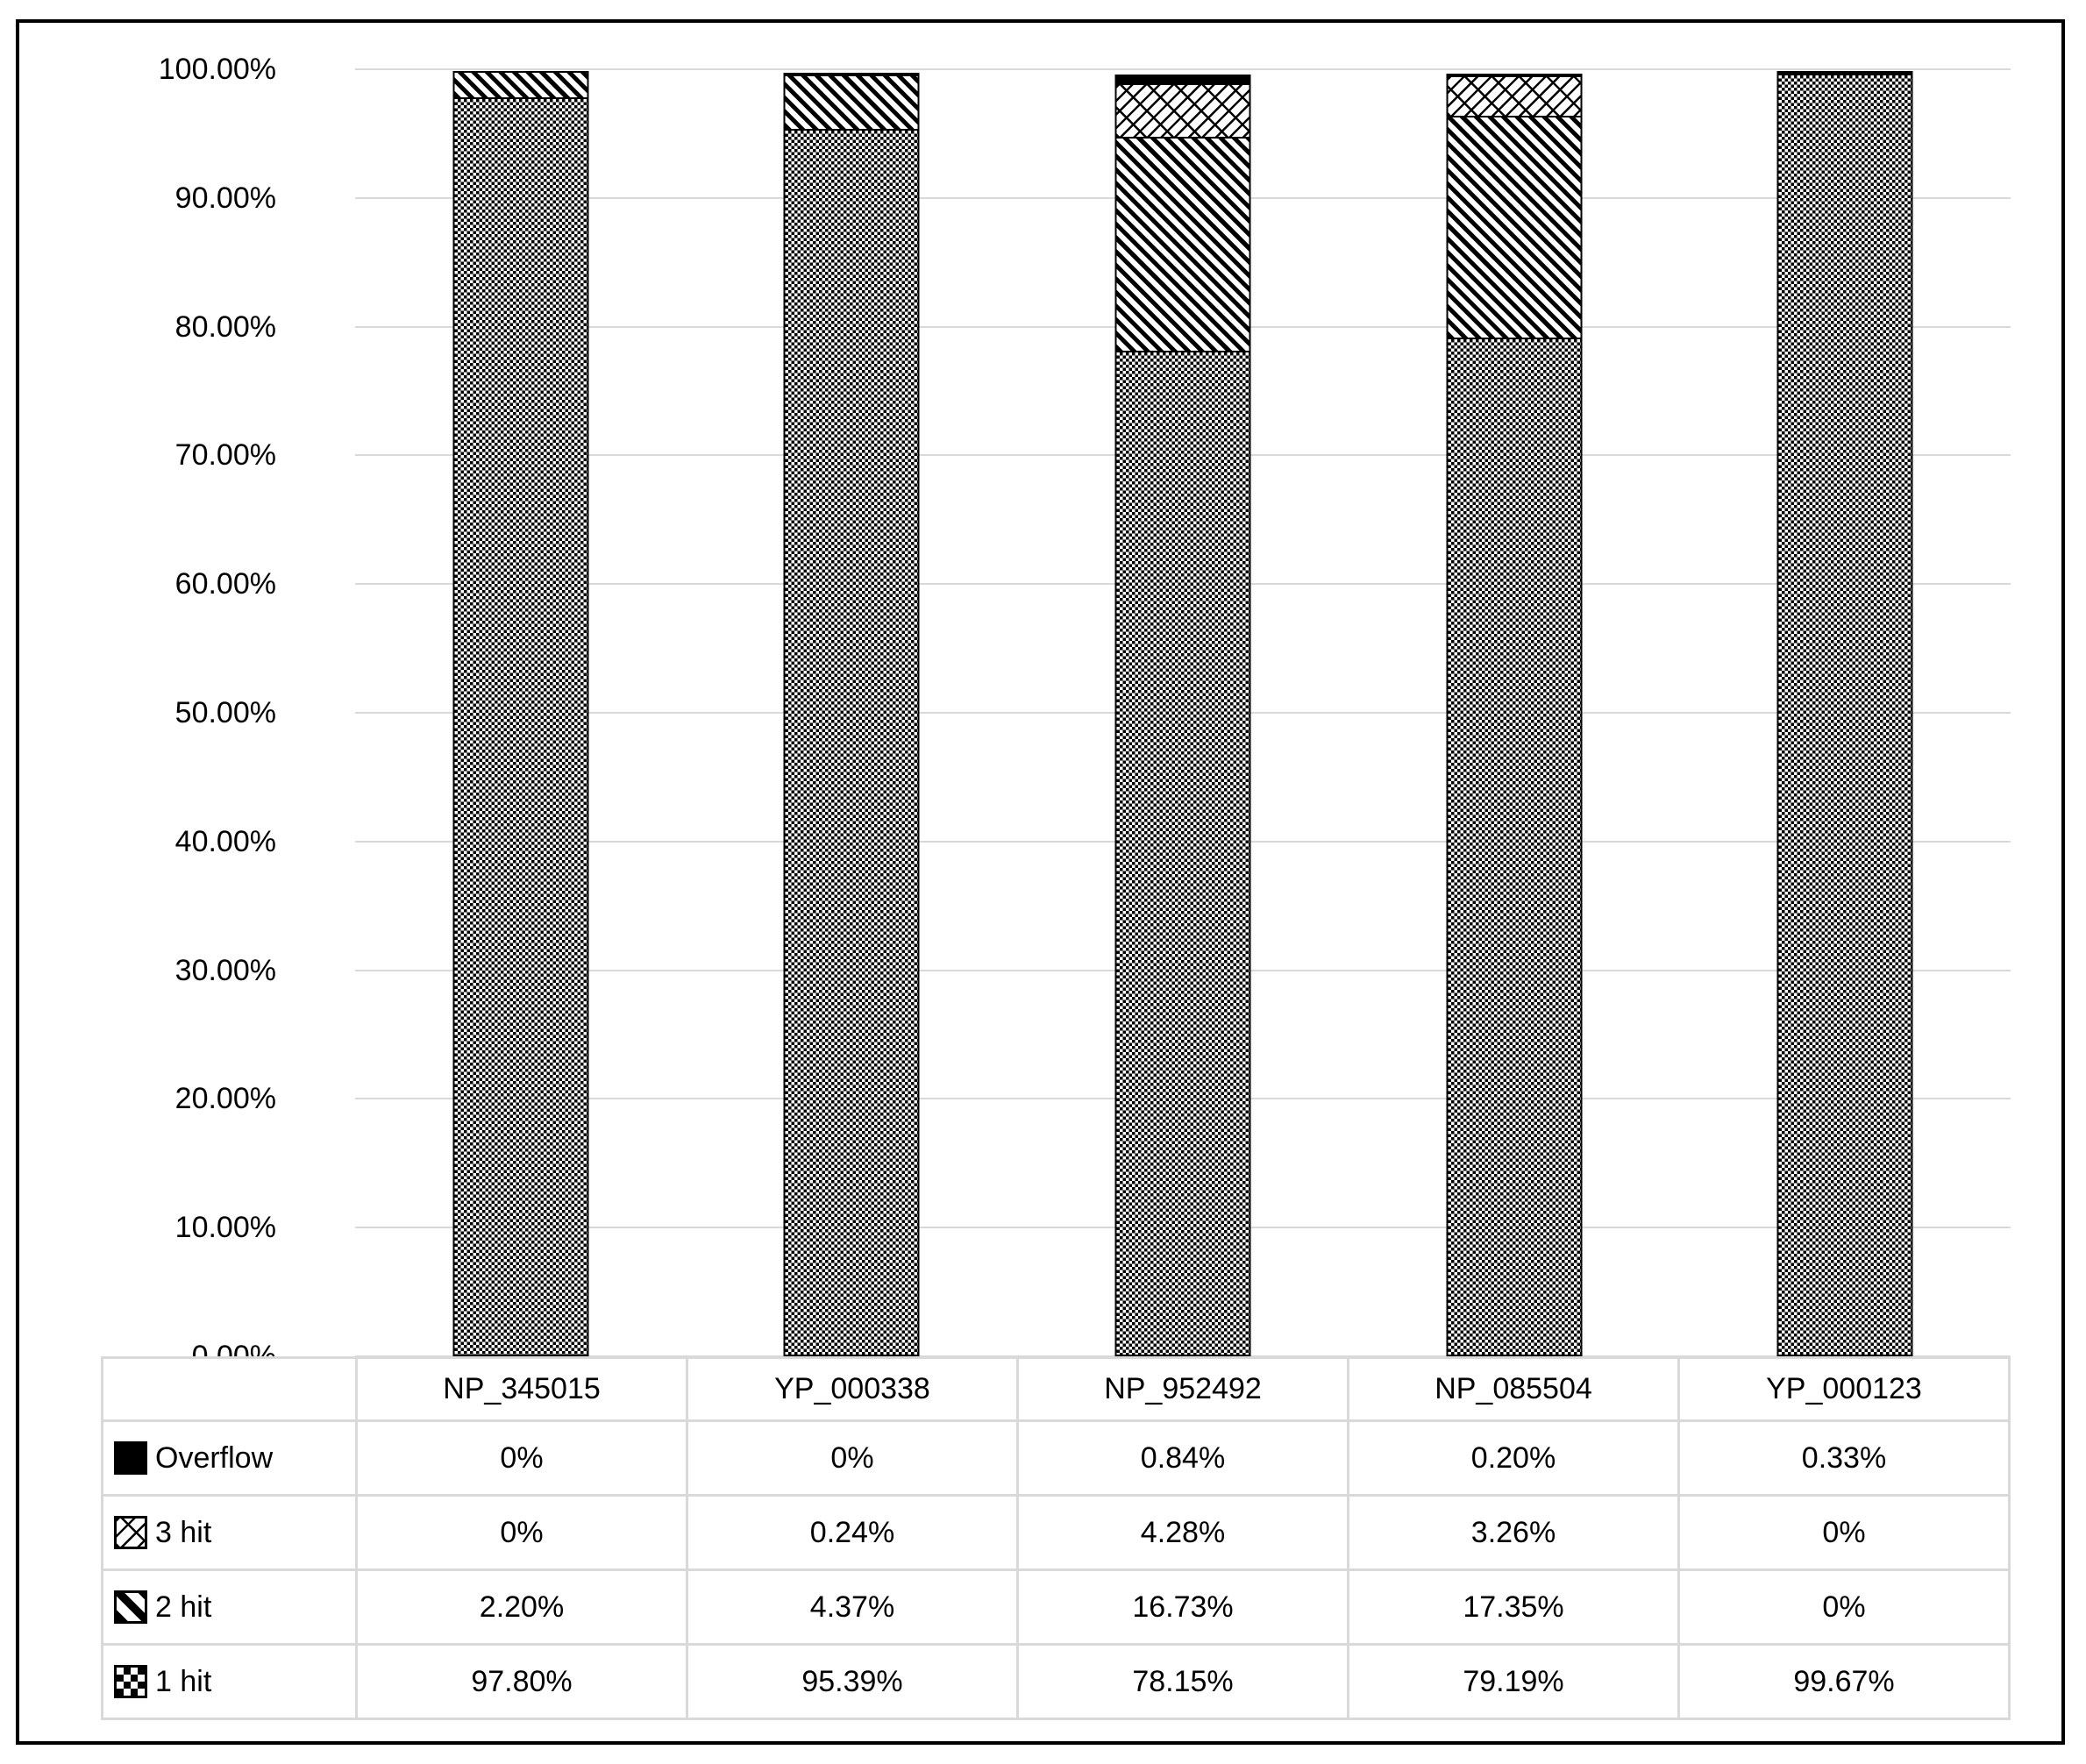  I want to click on legend-cell-3hit: 3 hit, so click(229, 1532).